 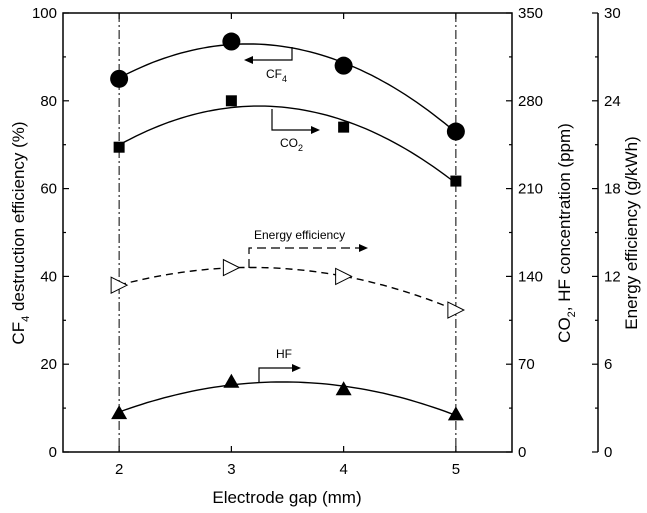 What do you see at coordinates (631, 232) in the screenshot?
I see `right2-axis-title: Energy efficiency (g/kWh)` at bounding box center [631, 232].